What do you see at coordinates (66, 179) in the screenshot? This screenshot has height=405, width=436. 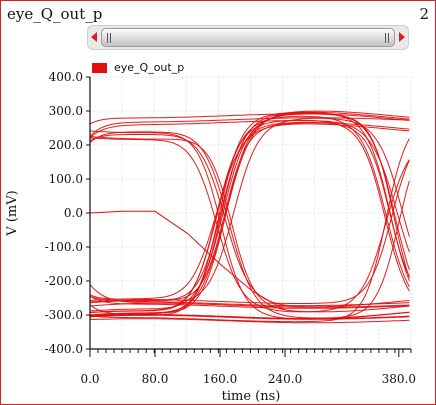 I see `y-tick-label: 100.0` at bounding box center [66, 179].